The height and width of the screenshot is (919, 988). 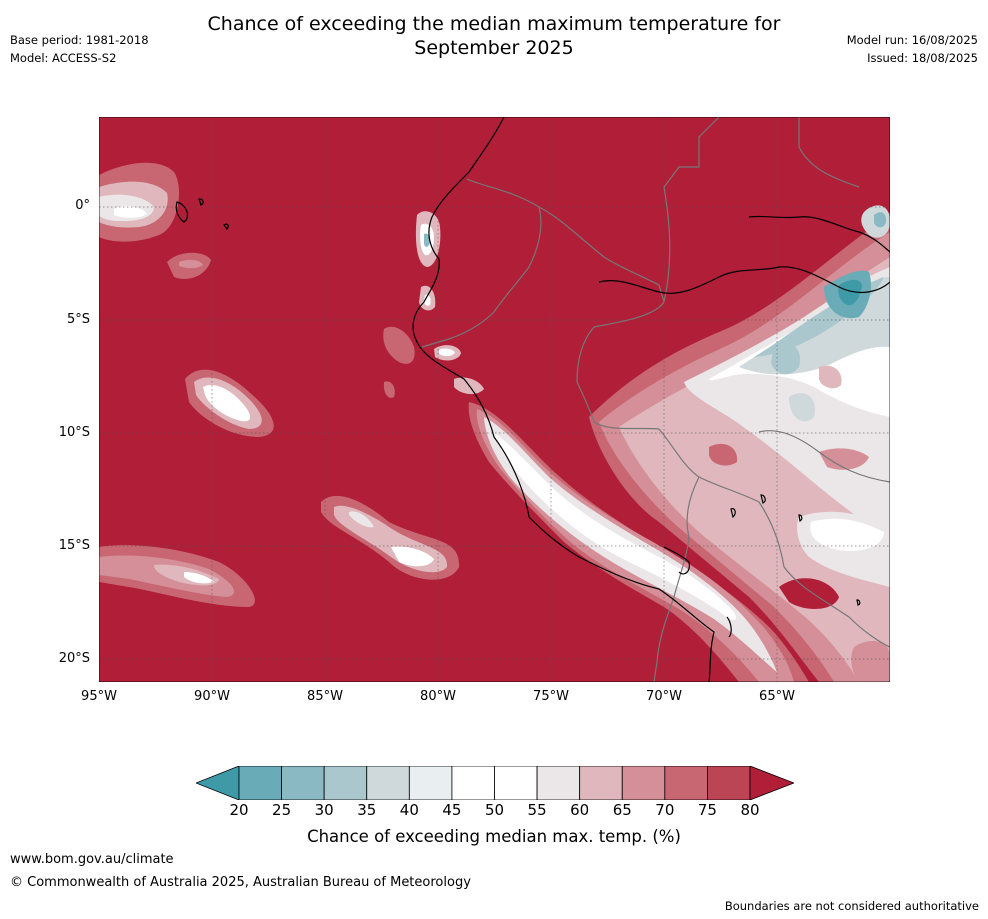 What do you see at coordinates (777, 696) in the screenshot?
I see `lon-label-65w: 65°W` at bounding box center [777, 696].